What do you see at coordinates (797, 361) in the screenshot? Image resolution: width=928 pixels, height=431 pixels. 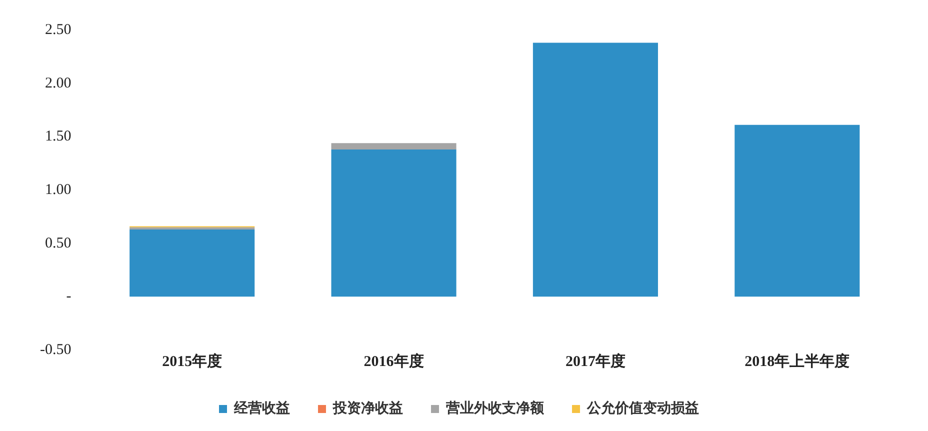 I see `x-tick-label: 2018年上半年度` at bounding box center [797, 361].